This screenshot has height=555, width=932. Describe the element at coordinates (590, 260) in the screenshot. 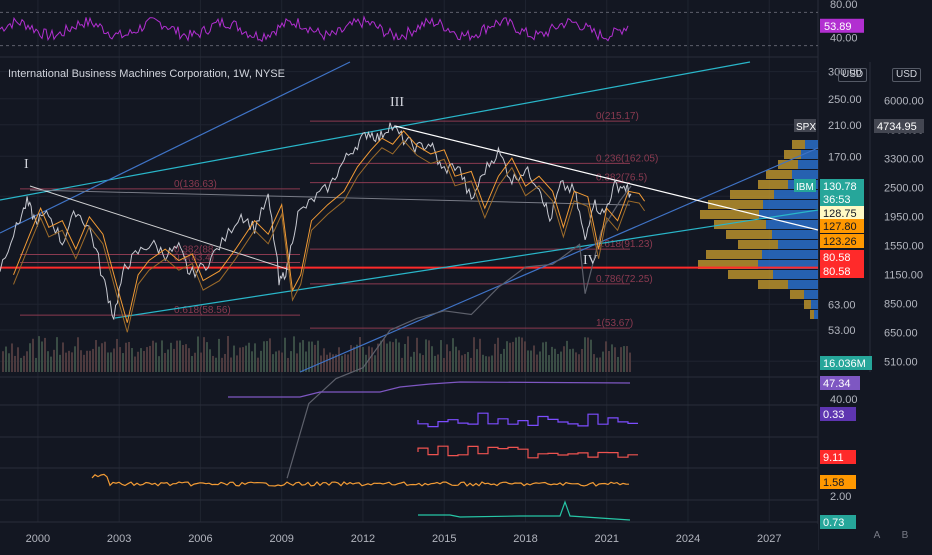

I see `wave-label: IV` at that location.